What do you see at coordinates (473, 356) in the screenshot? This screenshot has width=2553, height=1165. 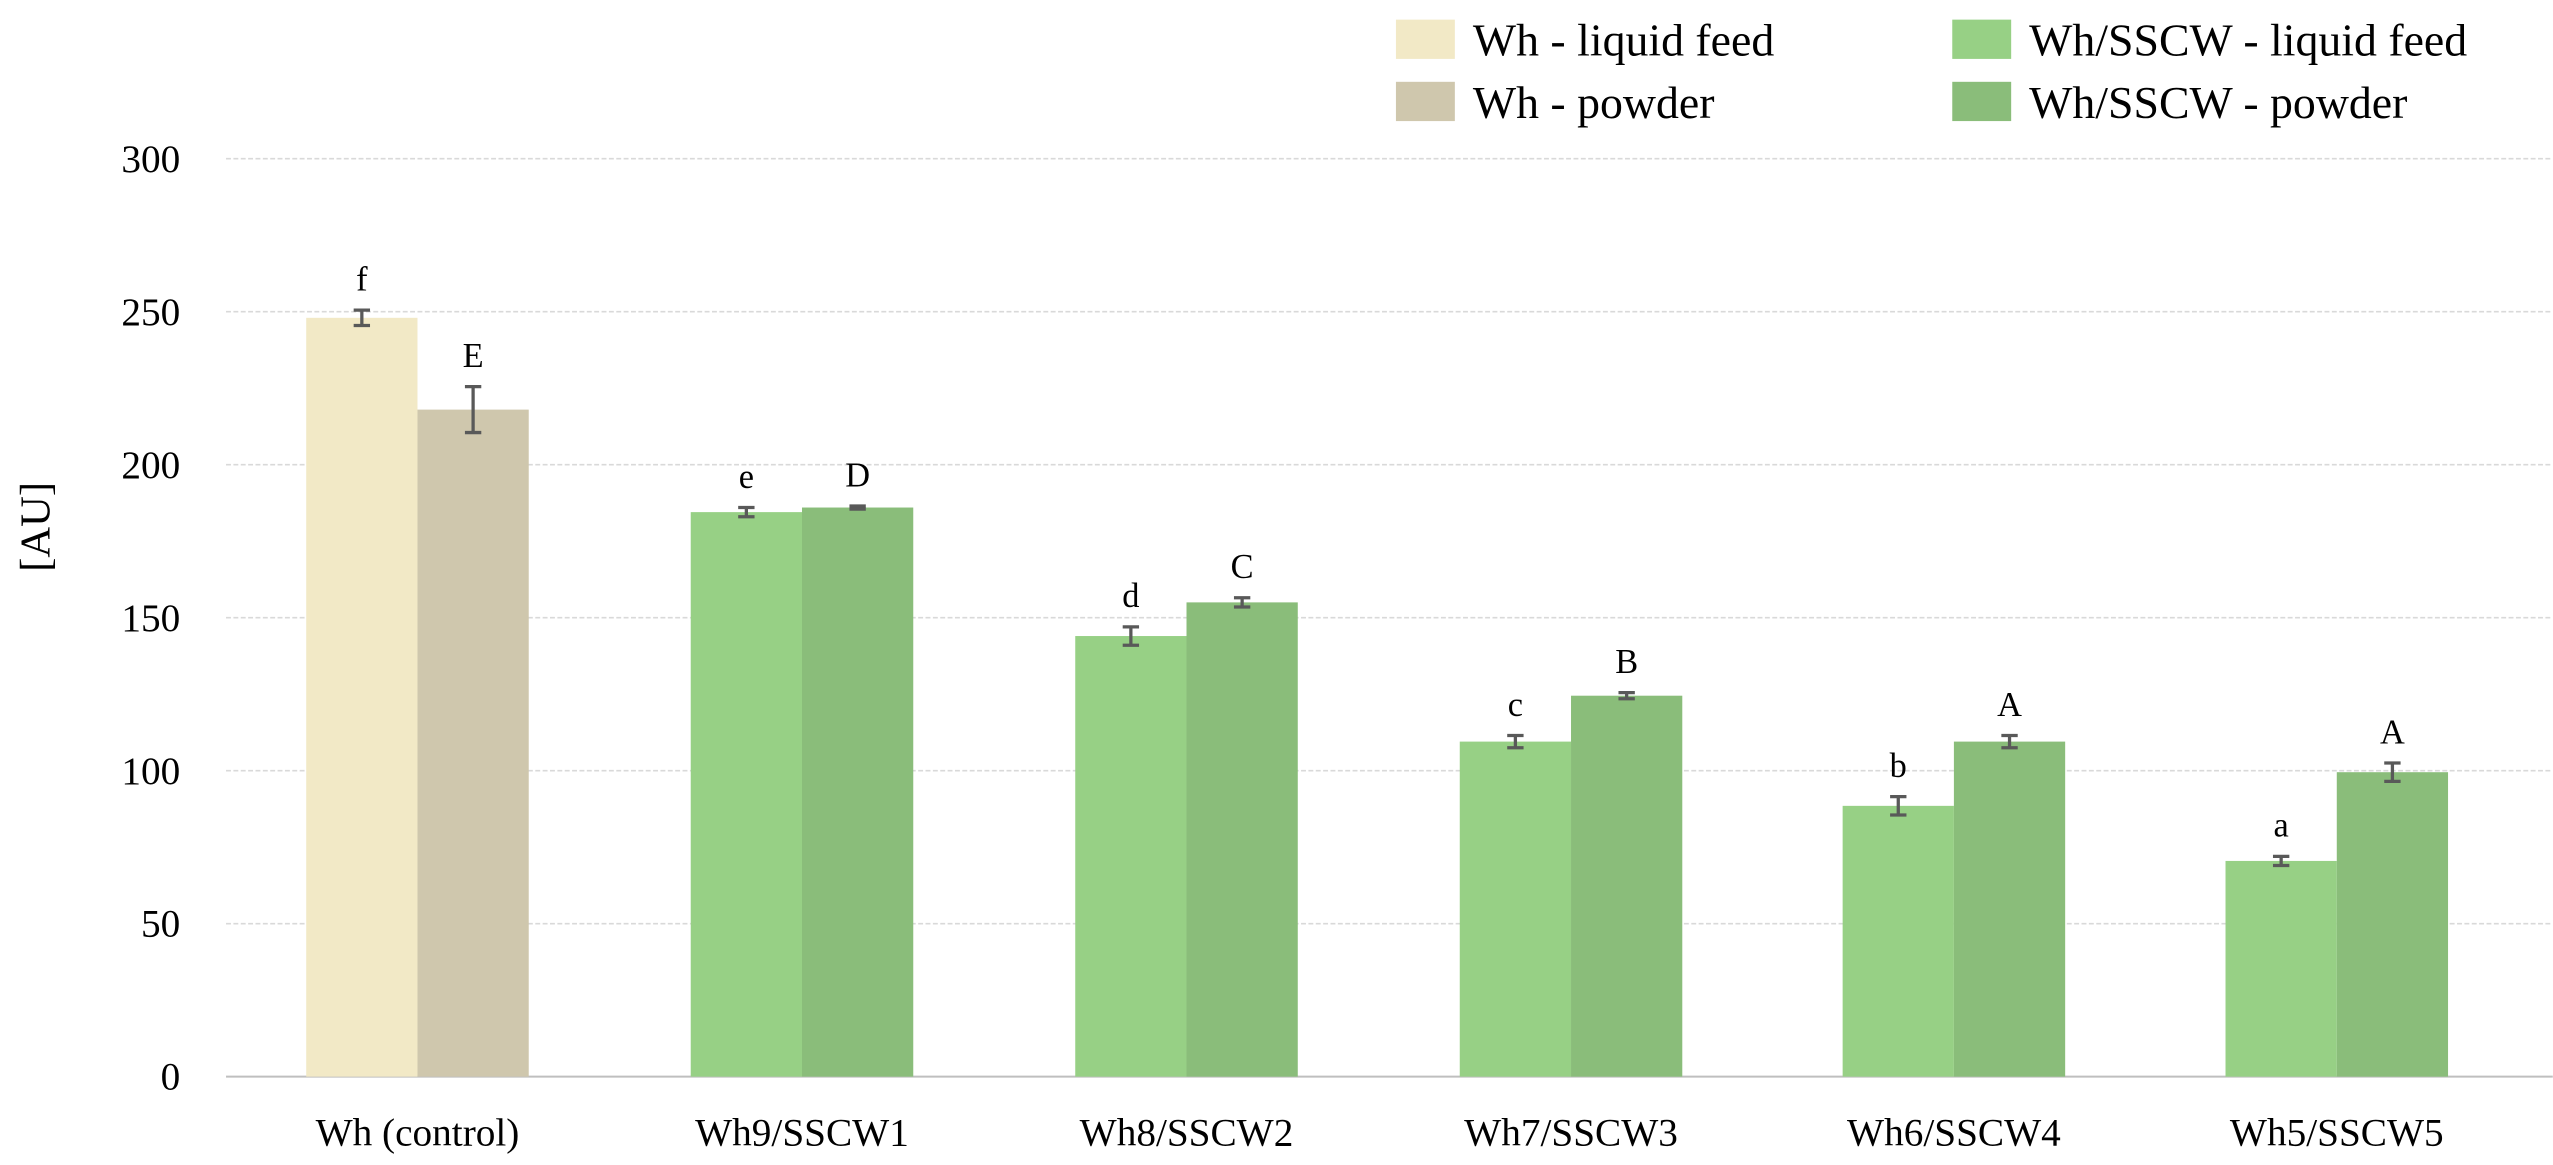 I see `significance-letter: E` at bounding box center [473, 356].